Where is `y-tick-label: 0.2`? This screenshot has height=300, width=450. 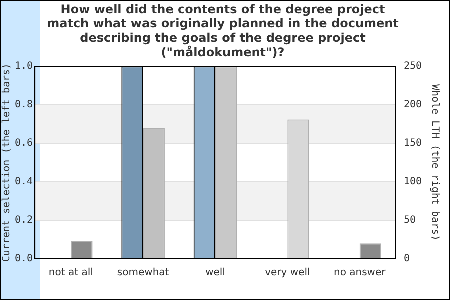 y-tick-label: 0.2 is located at coordinates (24, 220).